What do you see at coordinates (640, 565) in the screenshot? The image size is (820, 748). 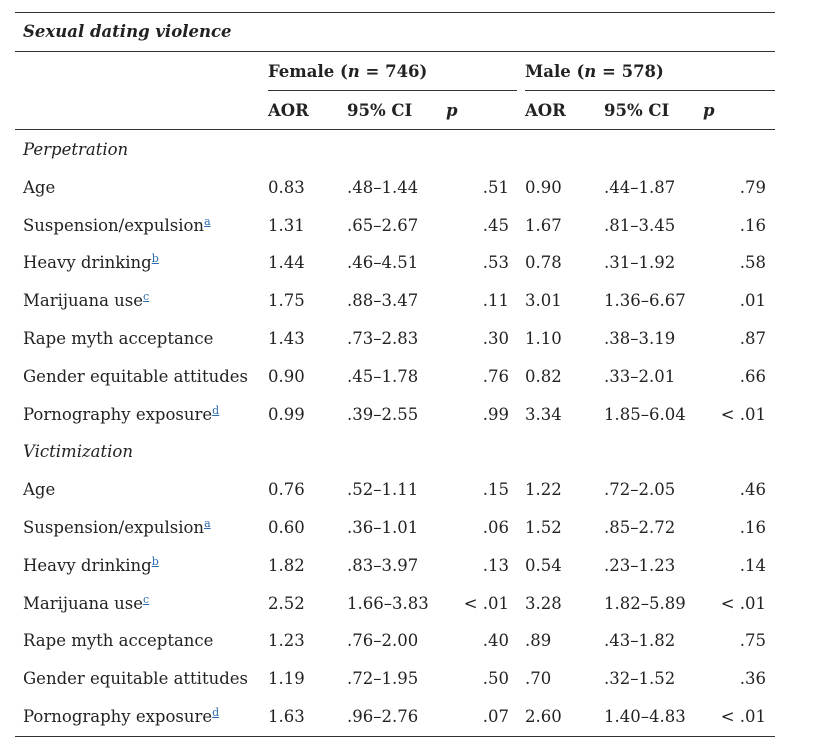 I see `male-ci-cell: .23–1.23` at bounding box center [640, 565].